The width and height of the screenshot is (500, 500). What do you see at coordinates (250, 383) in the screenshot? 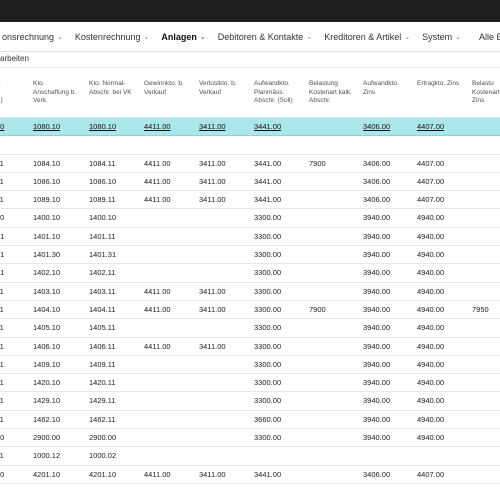
I see `table-row: 11 1420.10 1420.11 3300.00 3940.00 4940.00` at bounding box center [250, 383].